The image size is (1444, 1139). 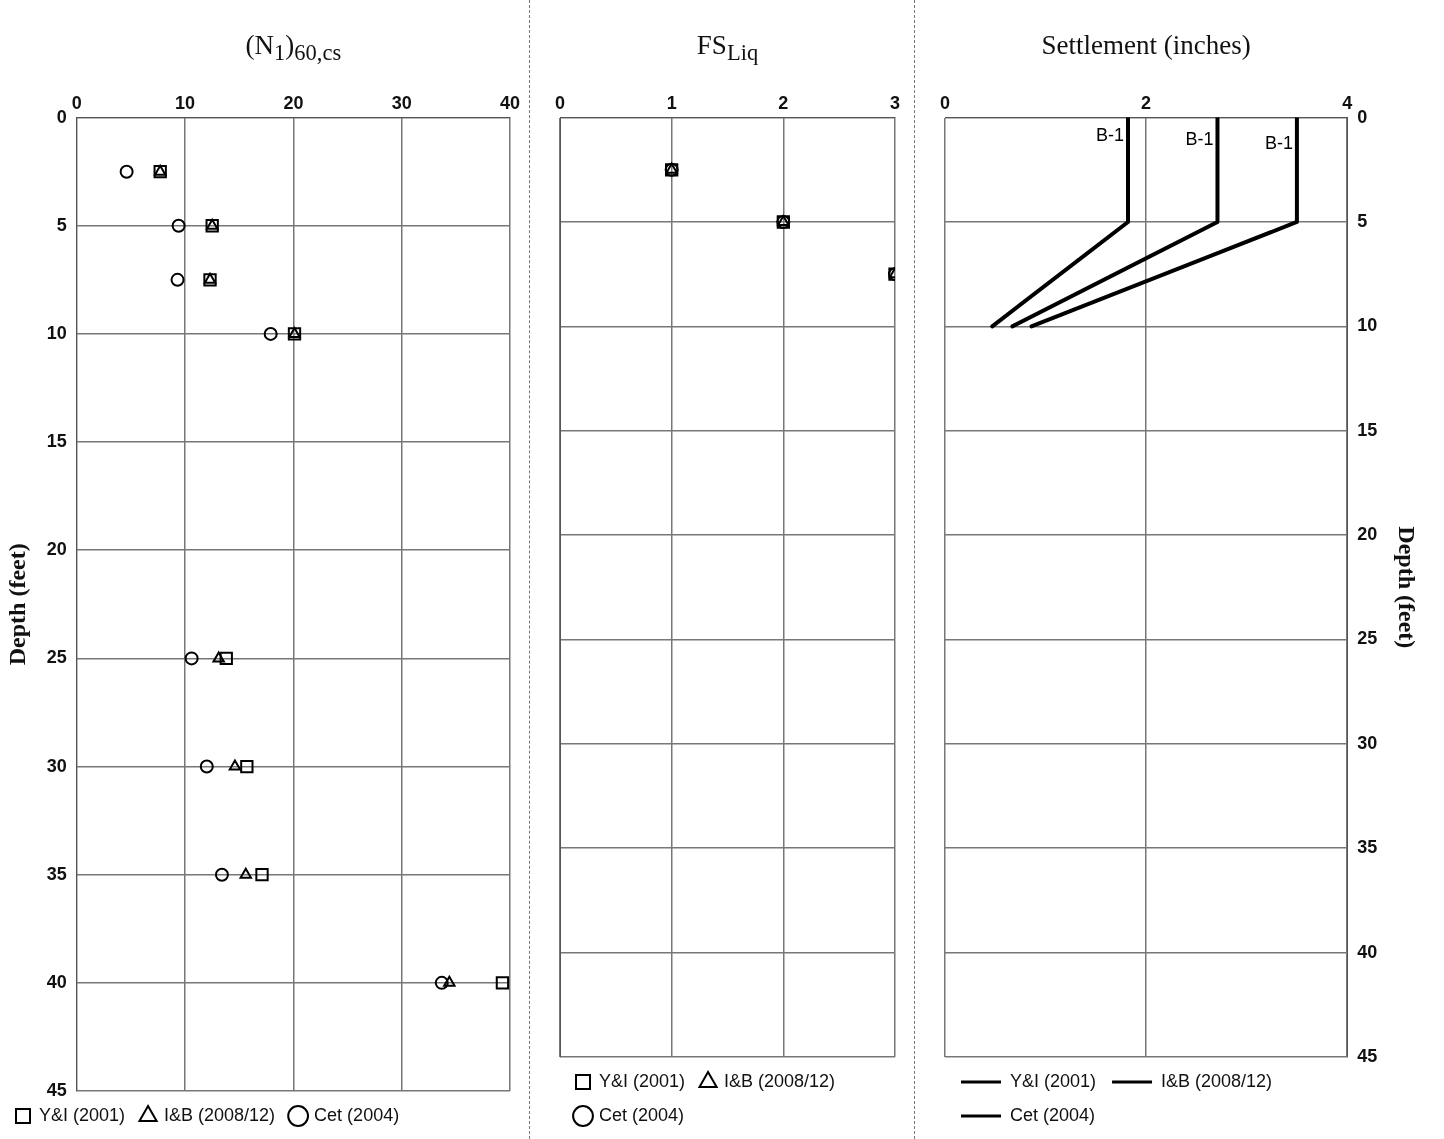 What do you see at coordinates (1367, 951) in the screenshot?
I see `y2-tick-label: 40` at bounding box center [1367, 951].